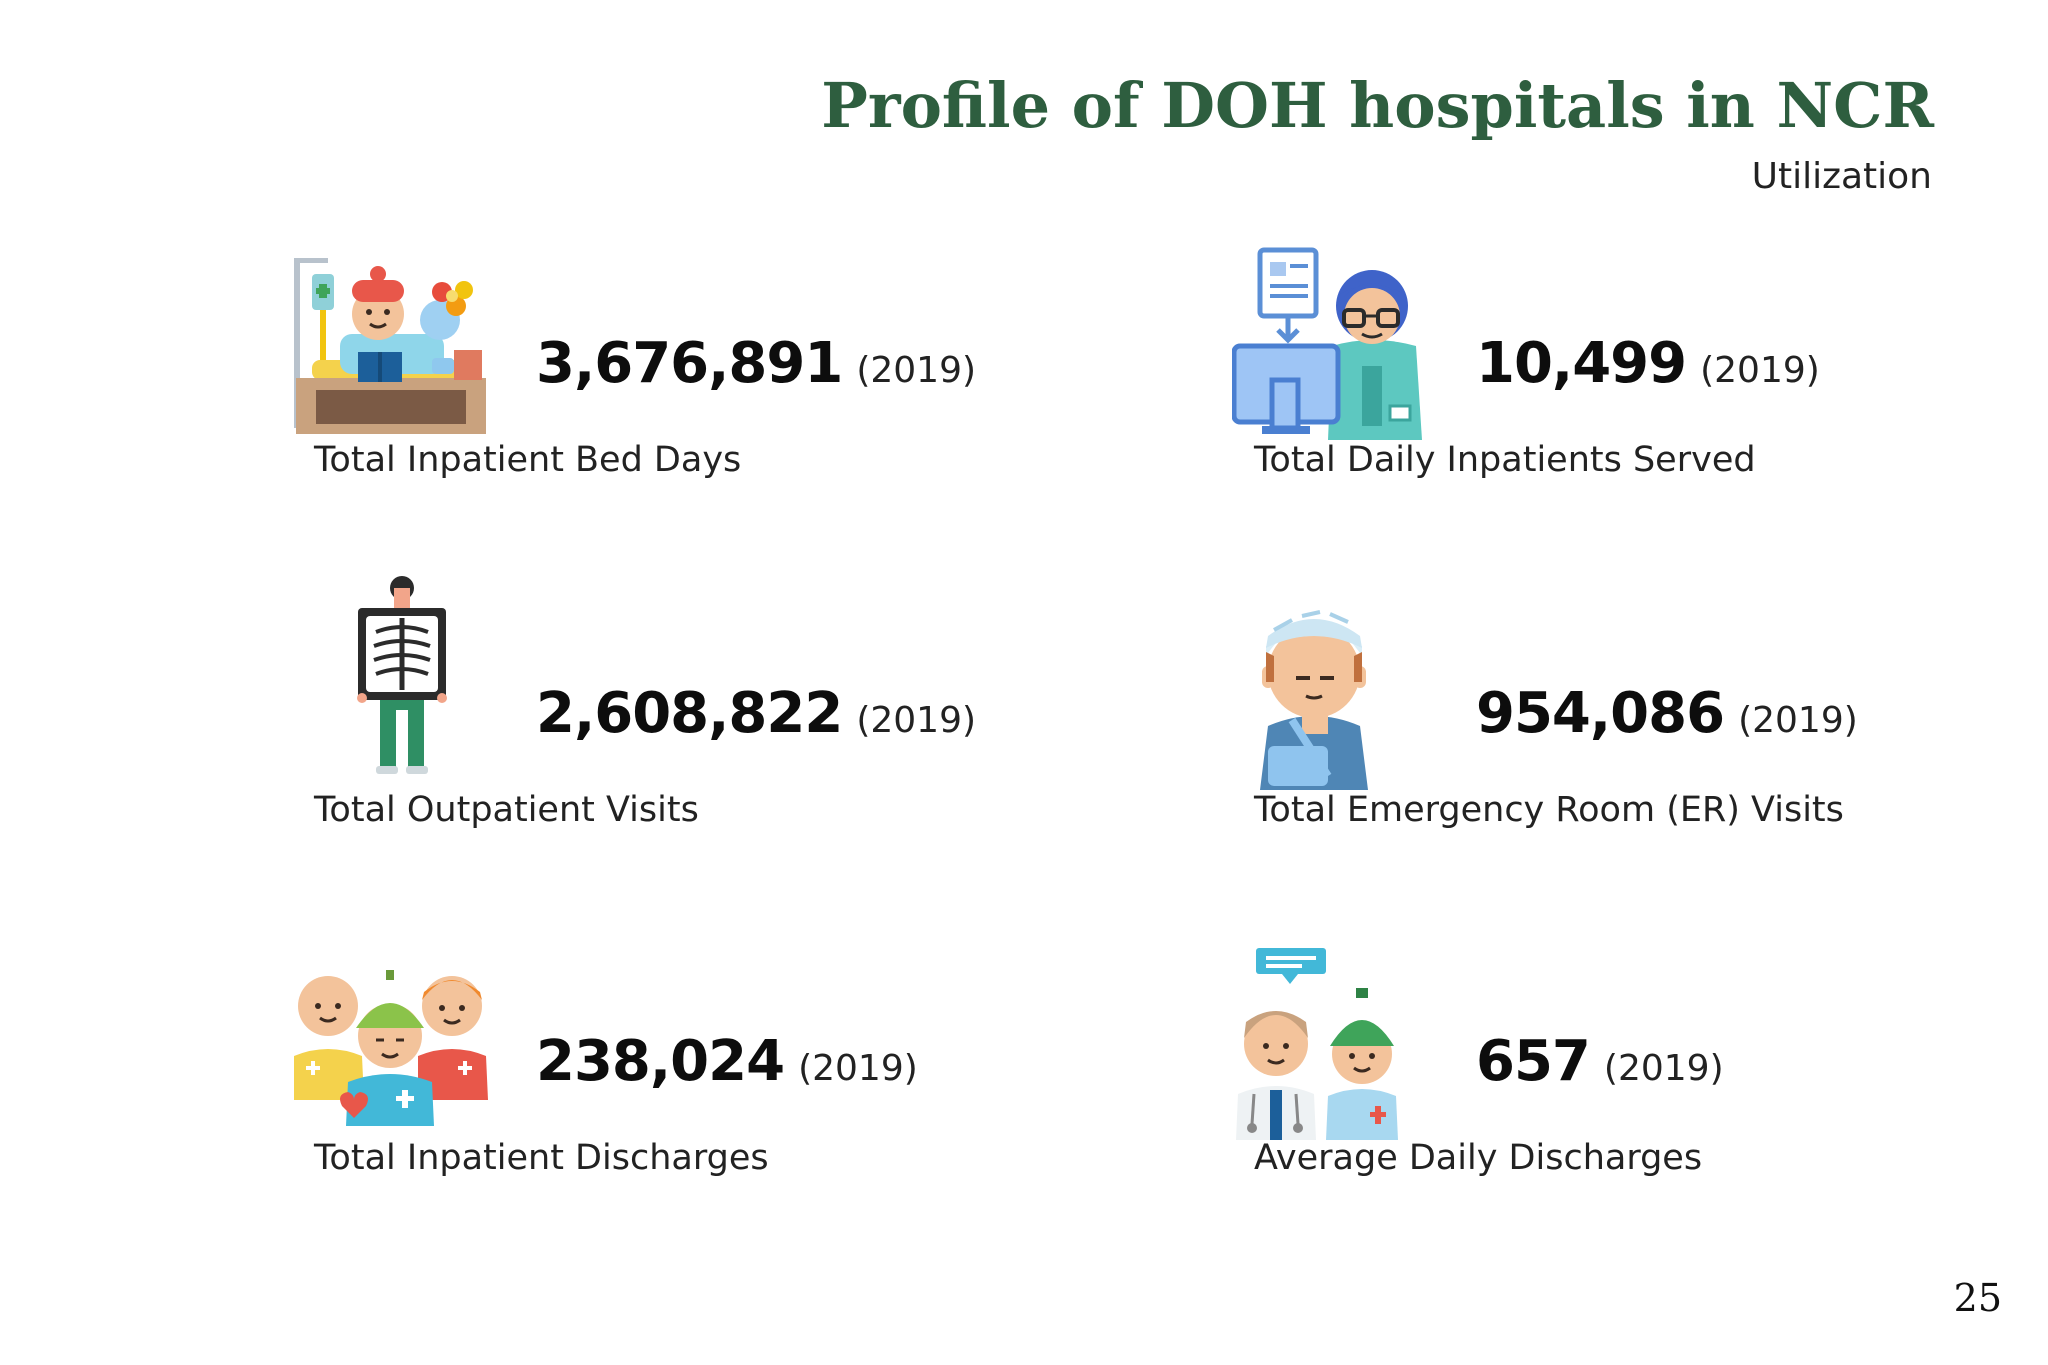  What do you see at coordinates (541, 1158) in the screenshot?
I see `stat-label: Total Inpatient Discharges` at bounding box center [541, 1158].